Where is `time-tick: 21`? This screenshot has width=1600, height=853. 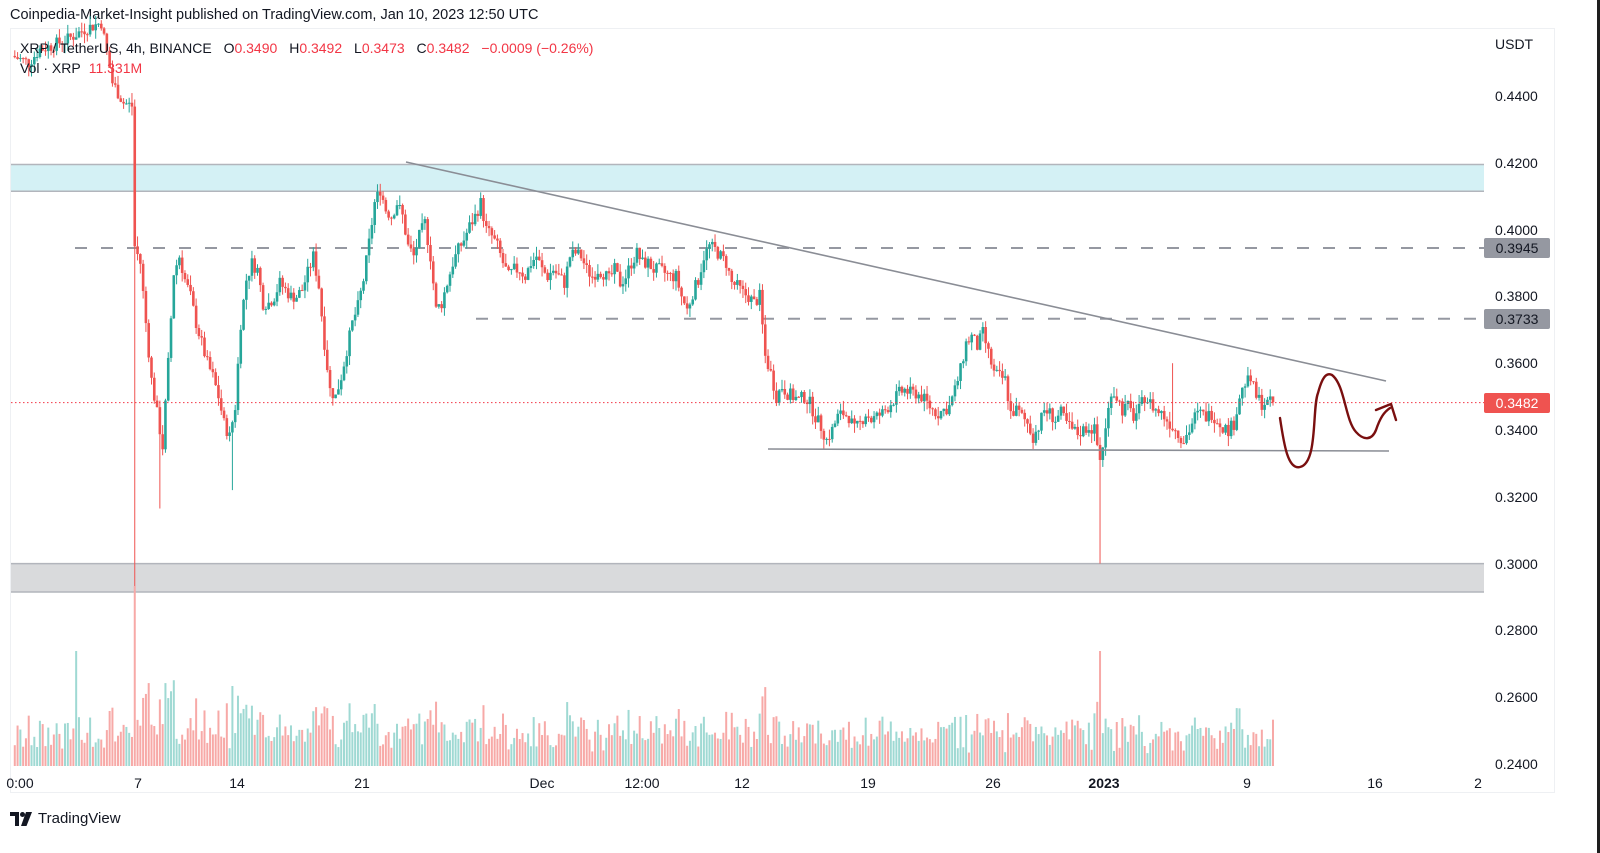
time-tick: 21 is located at coordinates (362, 783).